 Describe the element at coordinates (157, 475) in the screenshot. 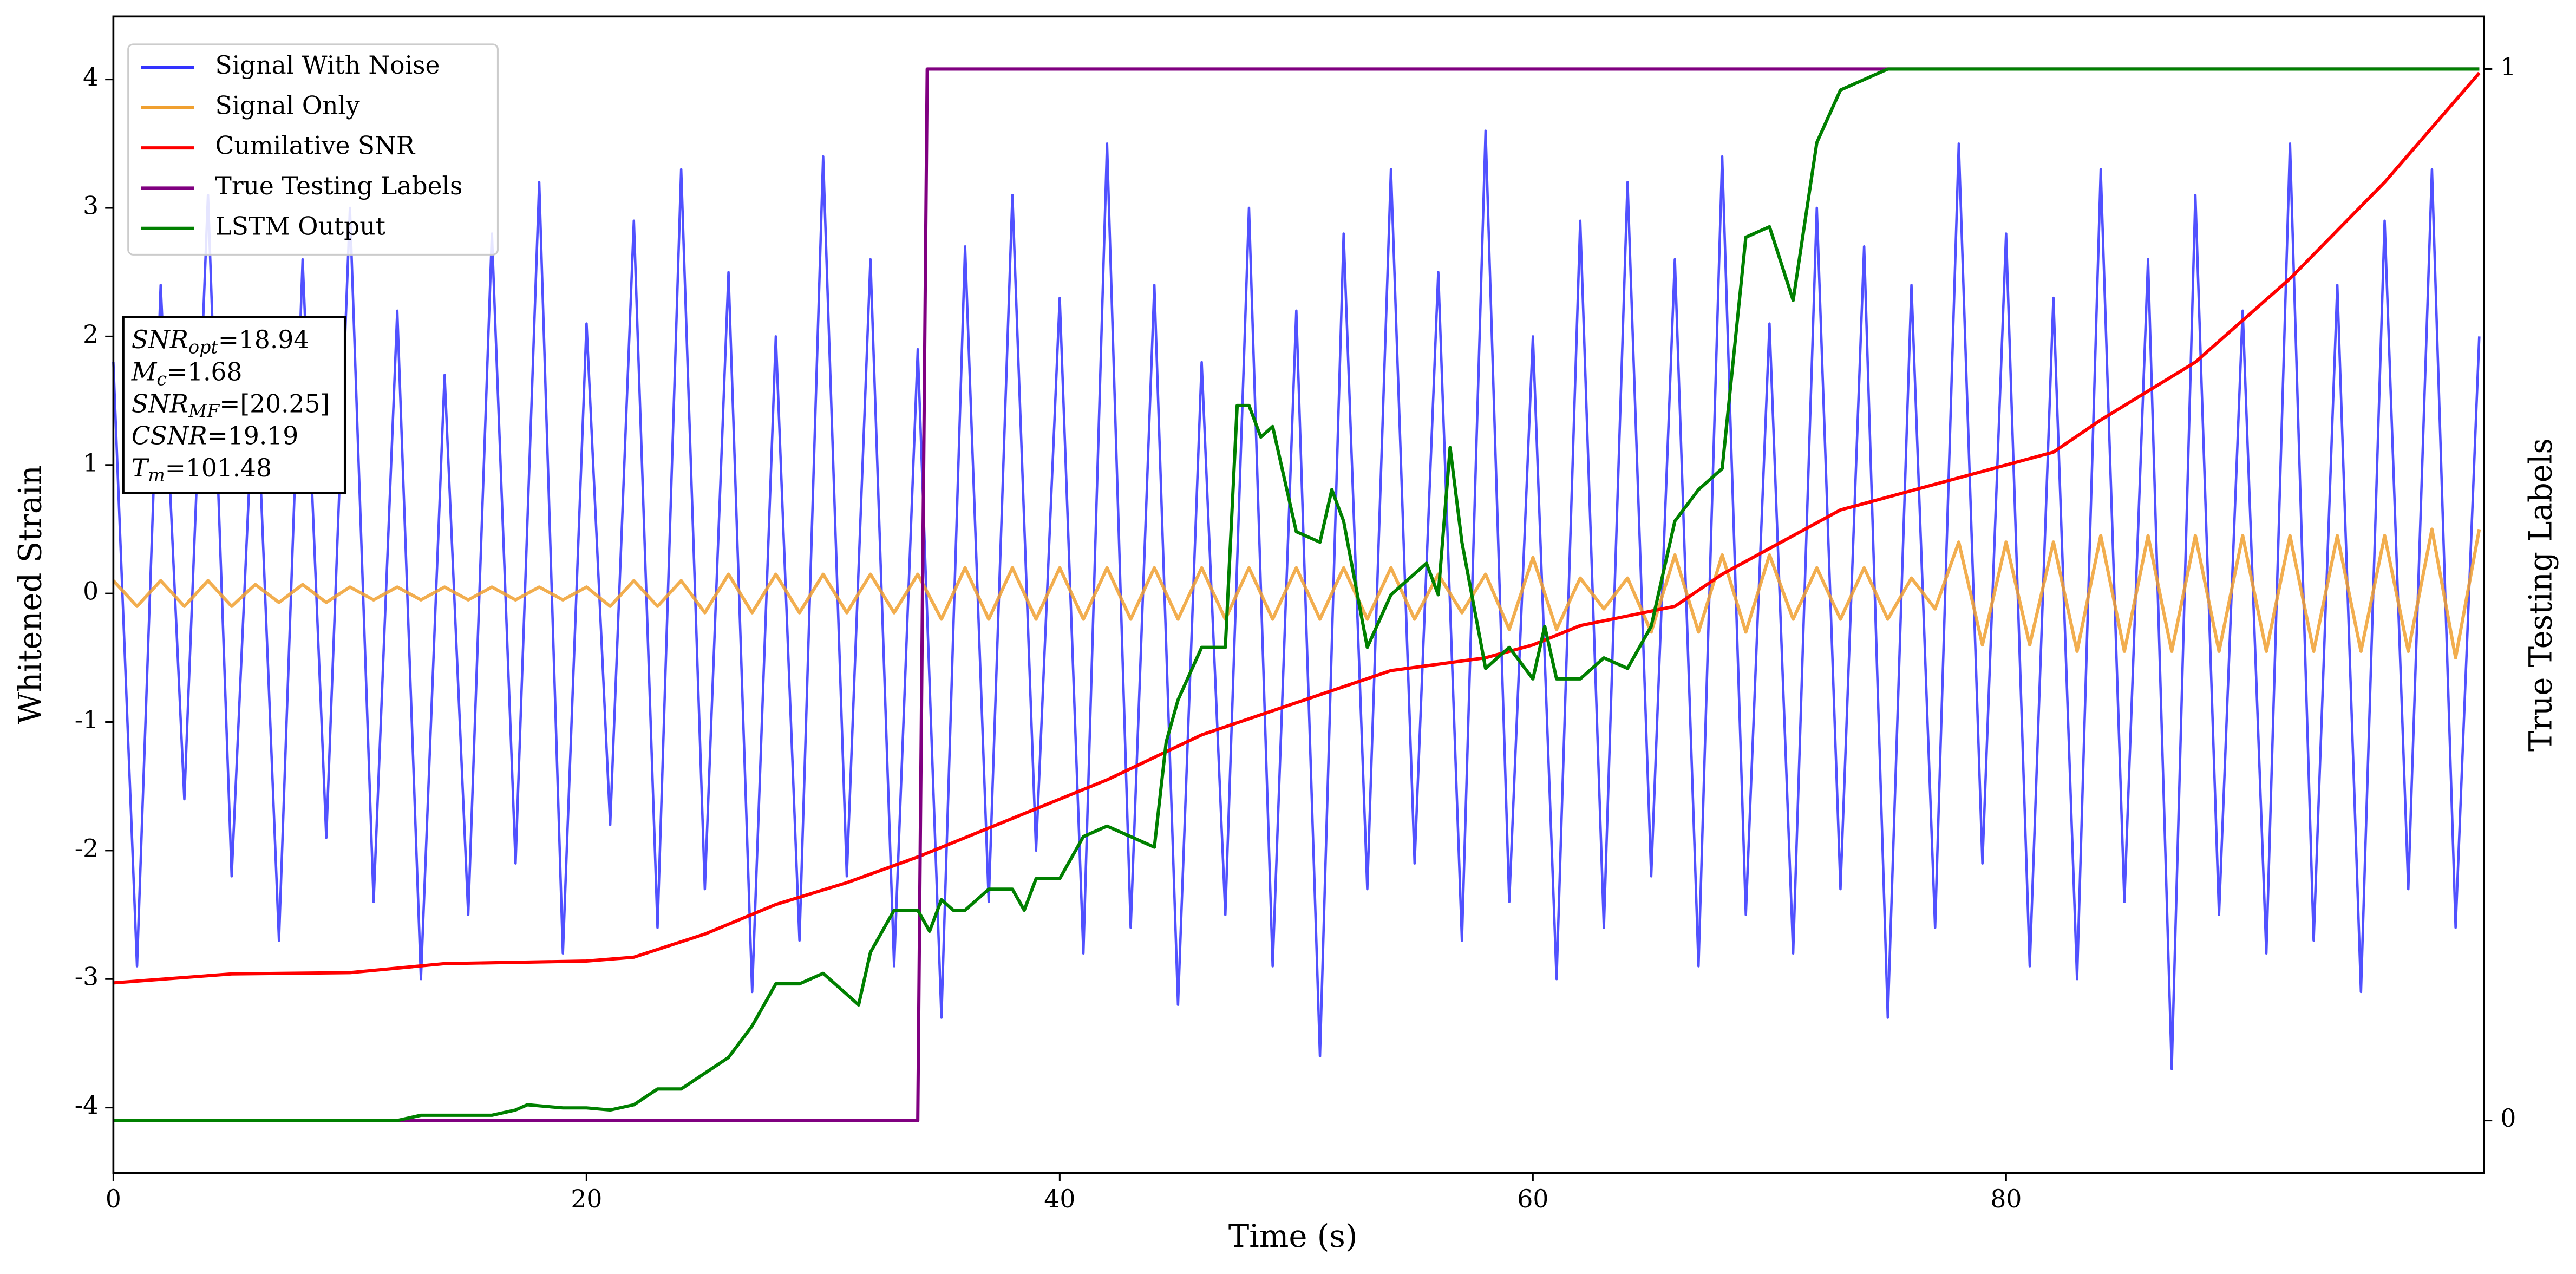

I see `annotation-subscript: m` at that location.